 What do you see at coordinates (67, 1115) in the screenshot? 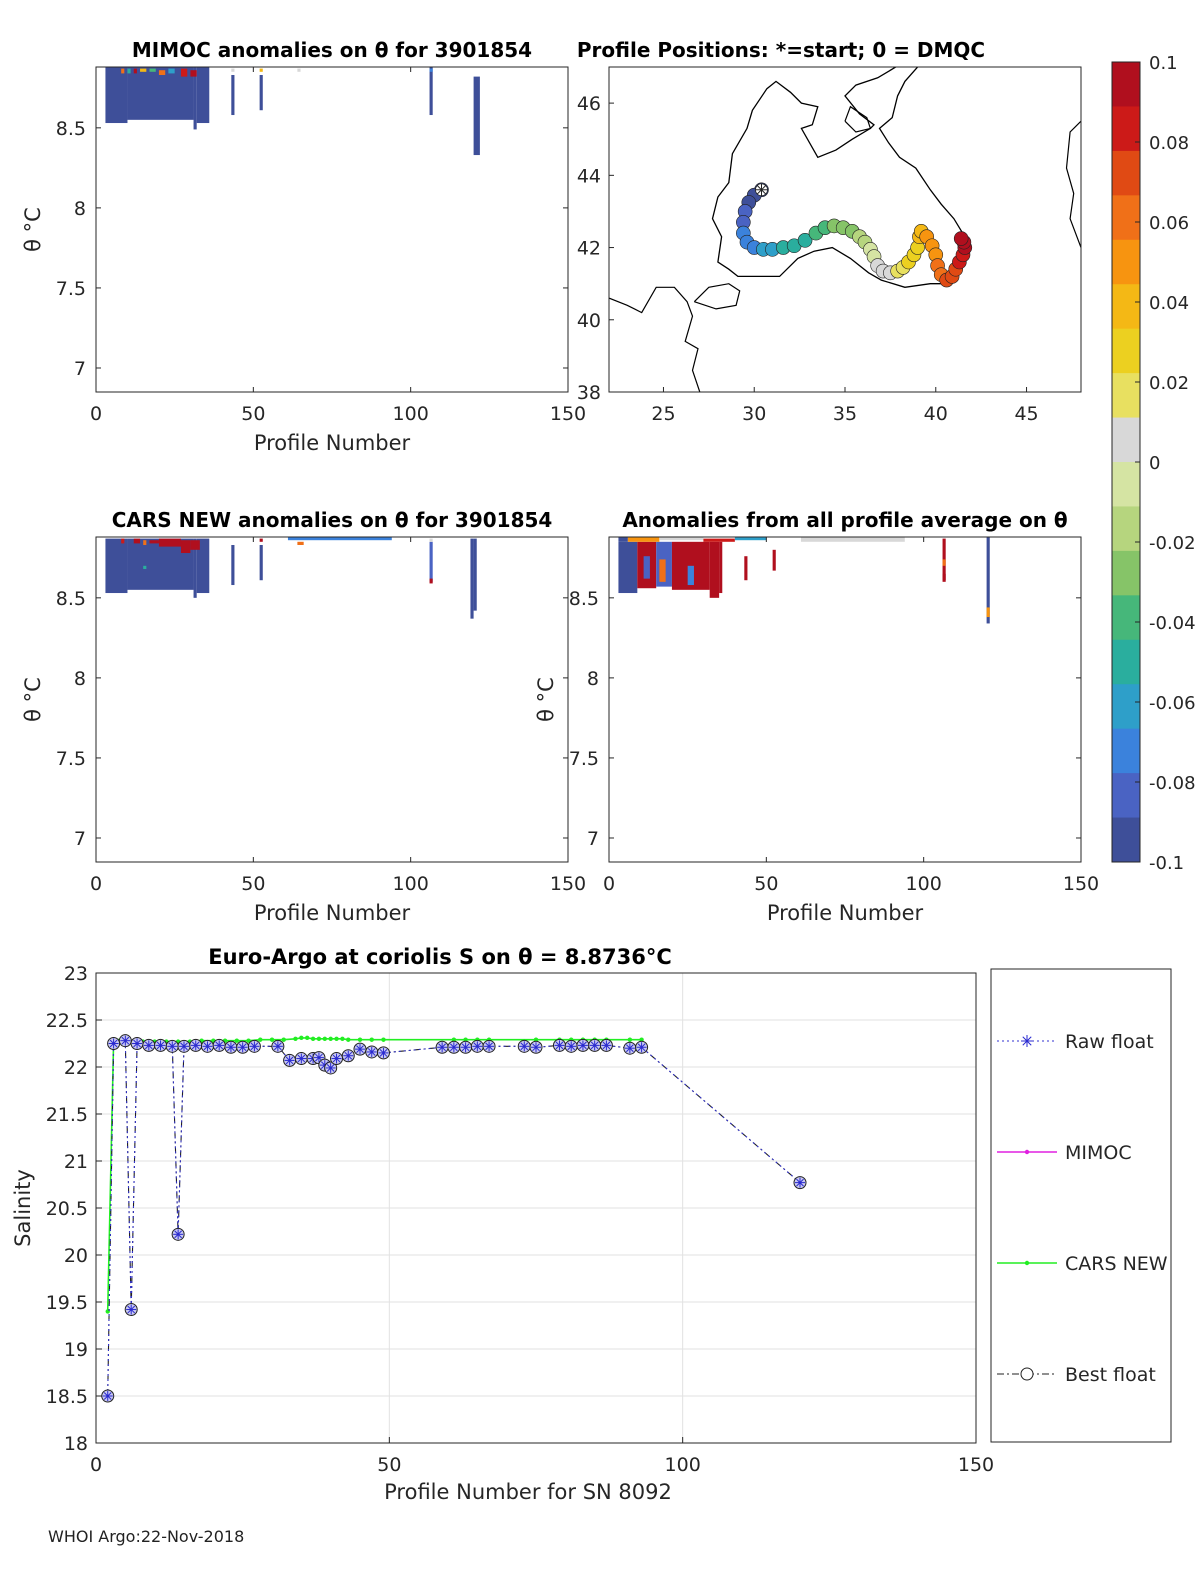
I see `y-tick-label: 21.5` at bounding box center [67, 1115].